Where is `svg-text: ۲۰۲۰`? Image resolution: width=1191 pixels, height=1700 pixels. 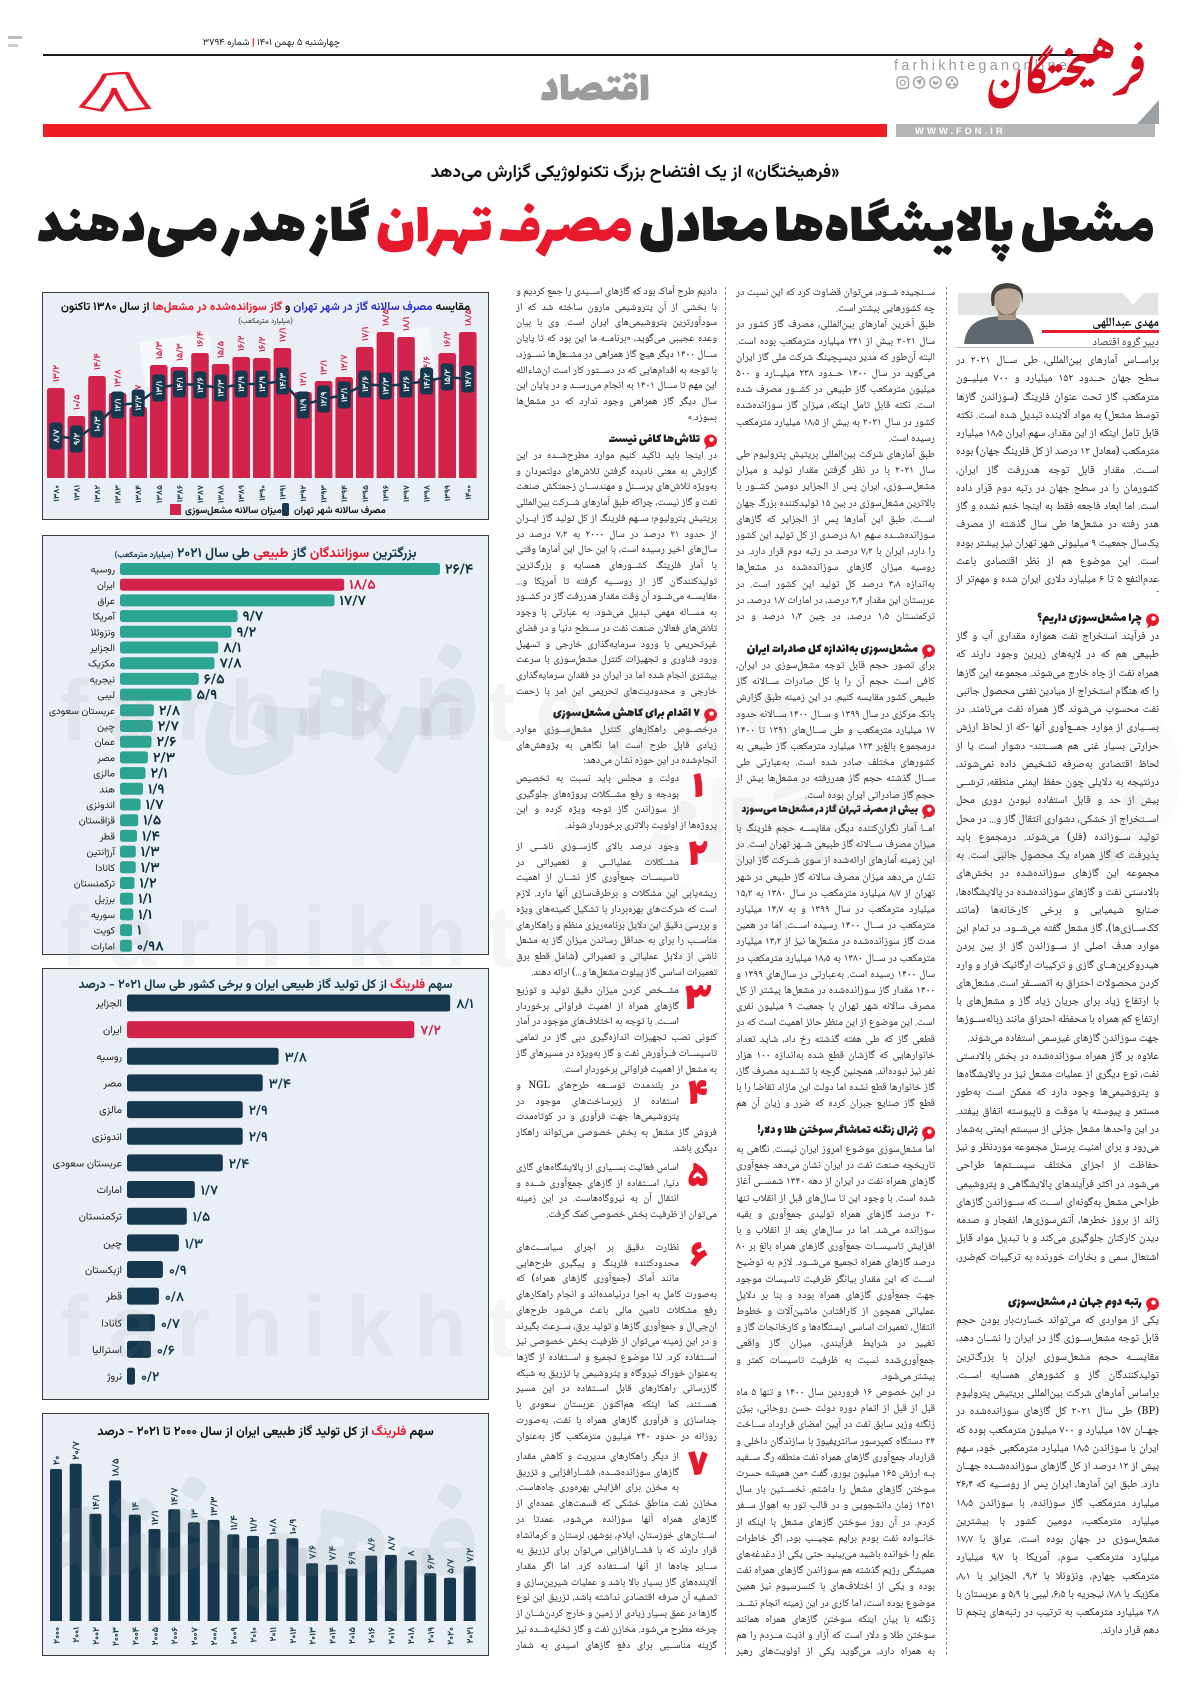 svg-text: ۲۰۲۰ is located at coordinates (452, 1636).